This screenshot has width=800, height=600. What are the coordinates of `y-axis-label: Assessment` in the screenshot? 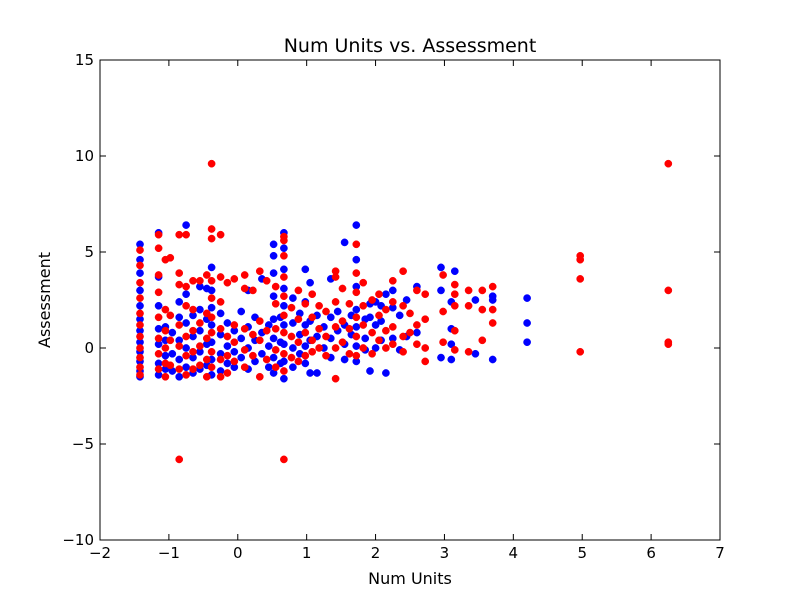 It's located at (44, 300).